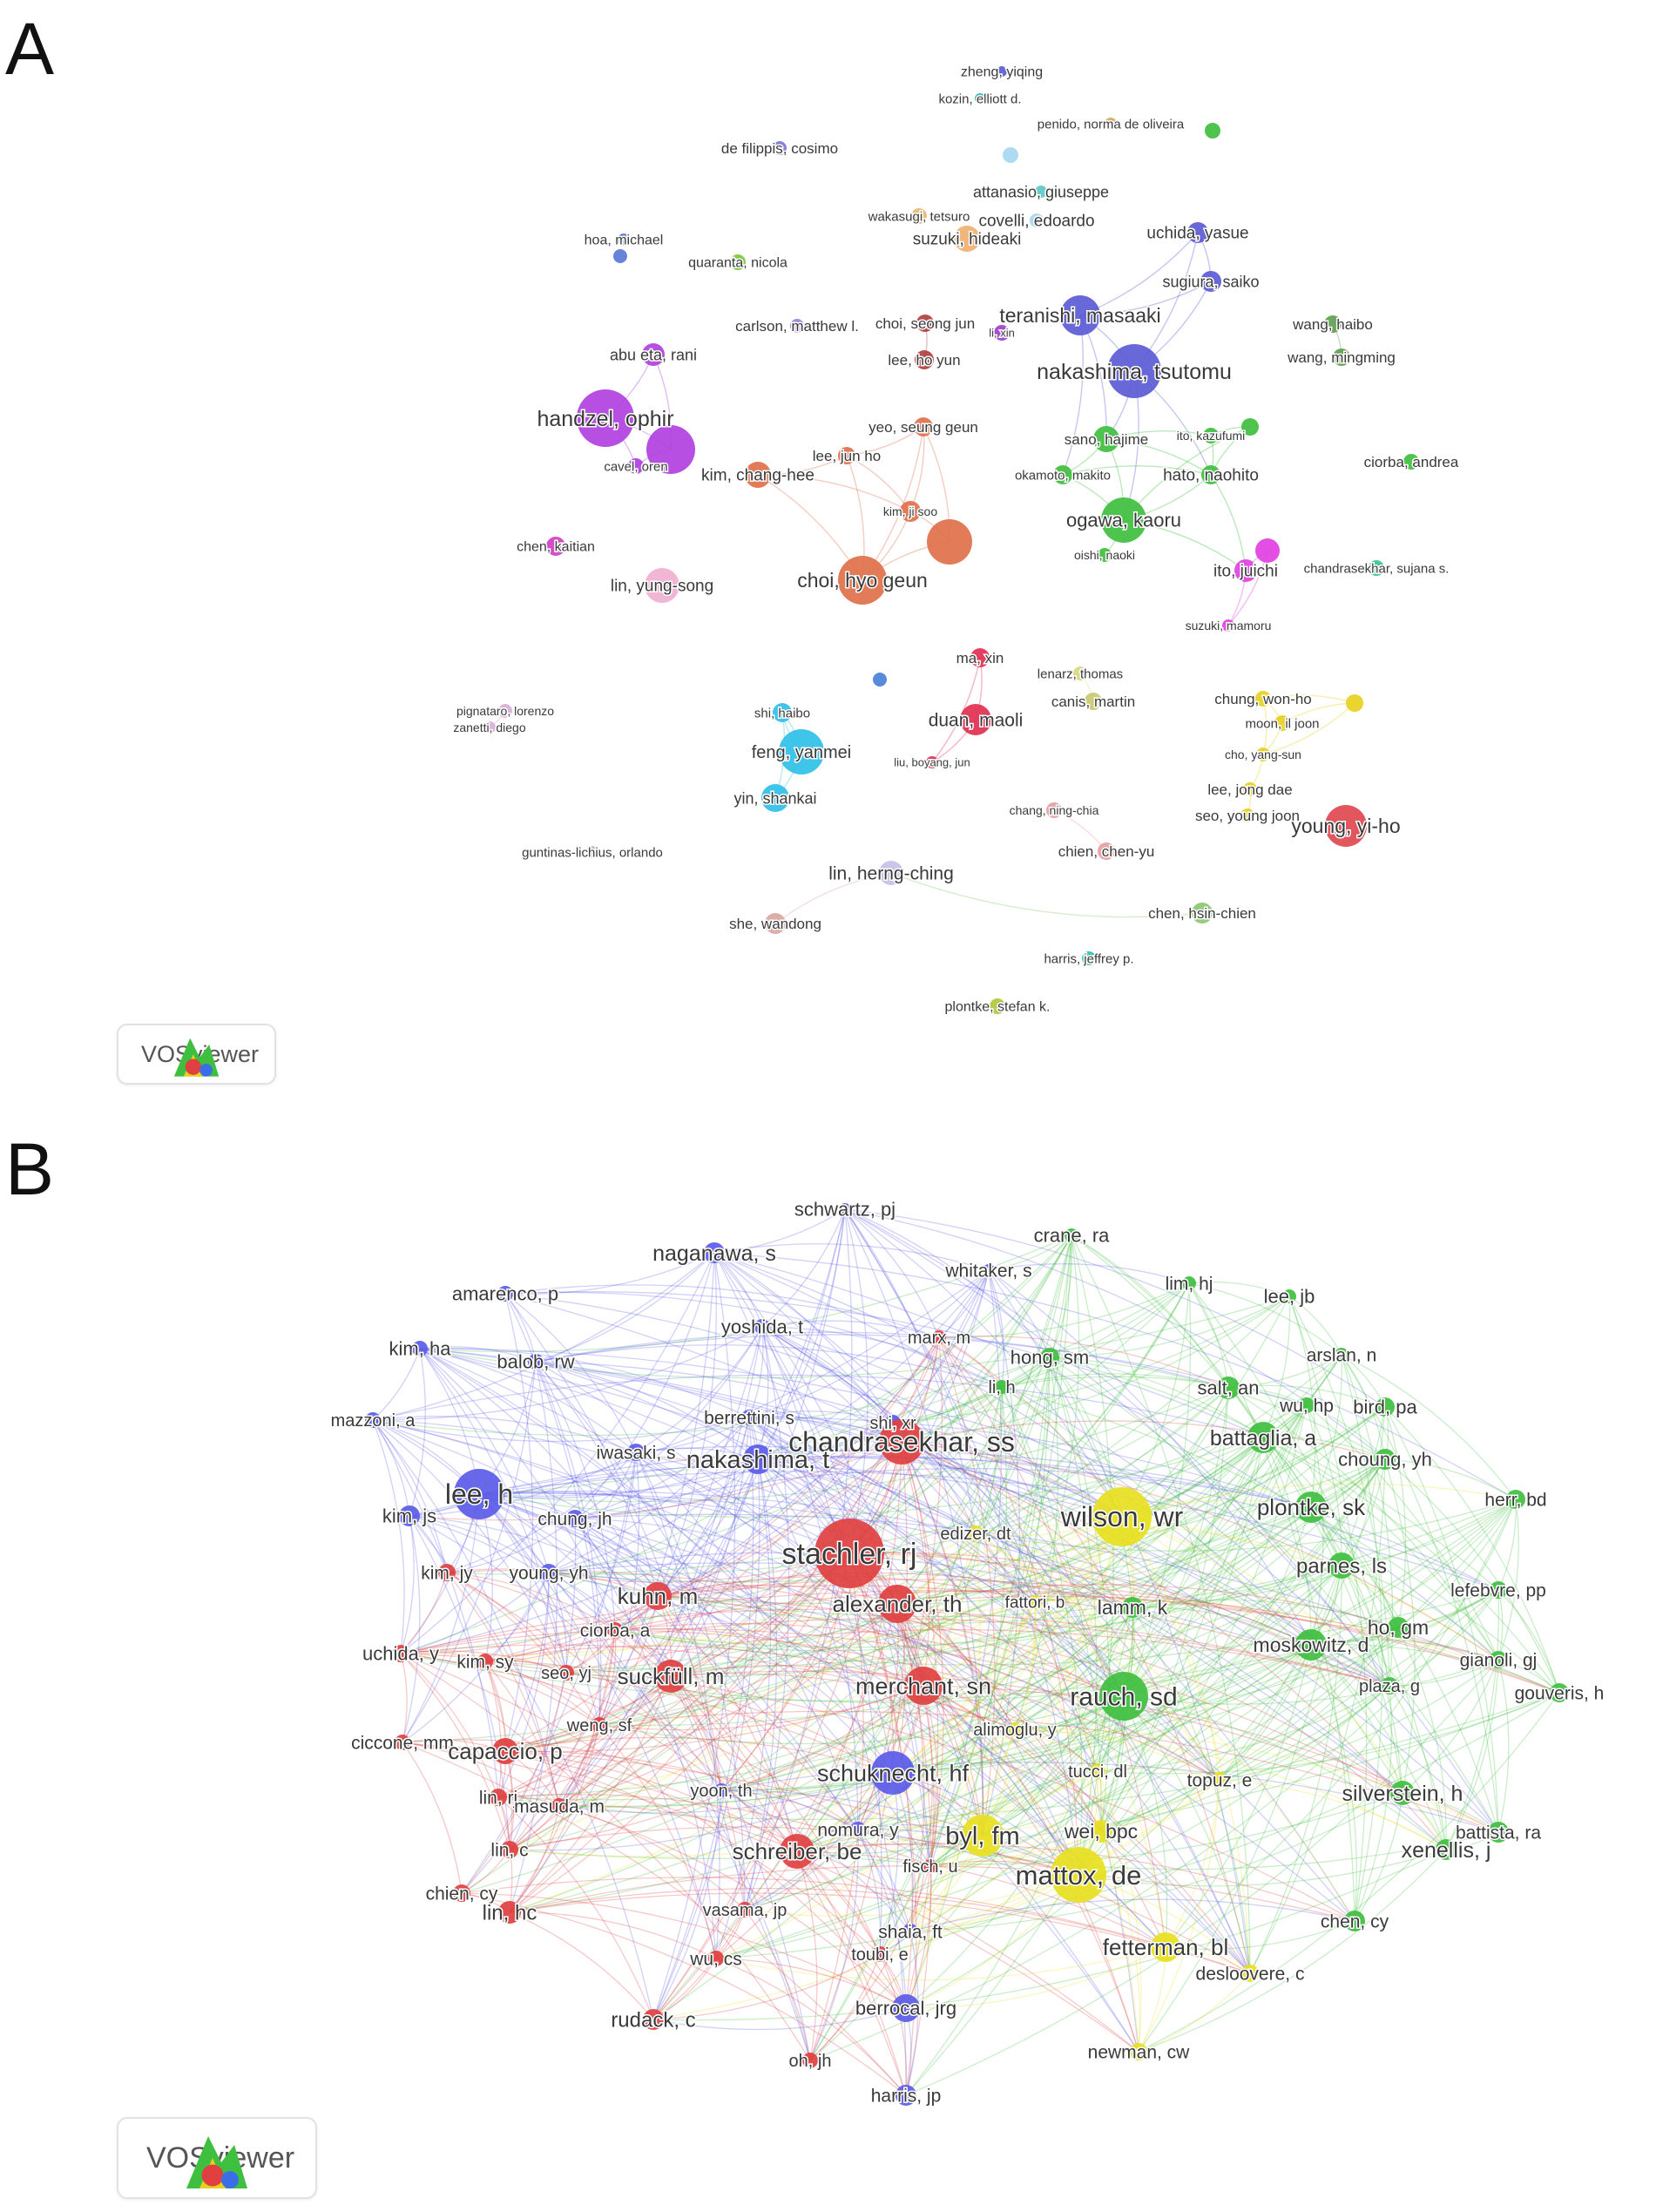 This screenshot has width=1656, height=2212. I want to click on node-label: masuda, m, so click(559, 1806).